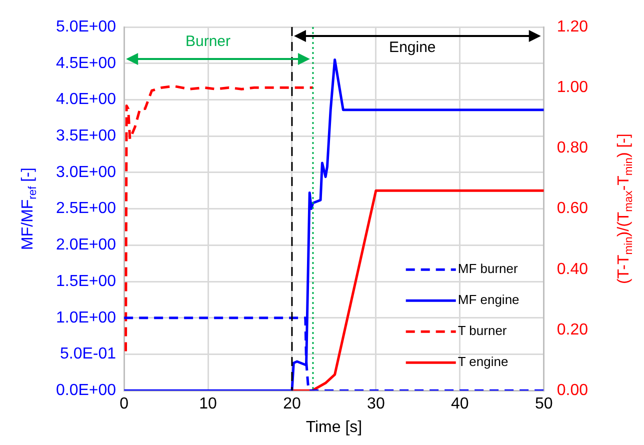 This screenshot has width=644, height=445. Describe the element at coordinates (572, 87) in the screenshot. I see `y2-tick-label: 1.00` at that location.